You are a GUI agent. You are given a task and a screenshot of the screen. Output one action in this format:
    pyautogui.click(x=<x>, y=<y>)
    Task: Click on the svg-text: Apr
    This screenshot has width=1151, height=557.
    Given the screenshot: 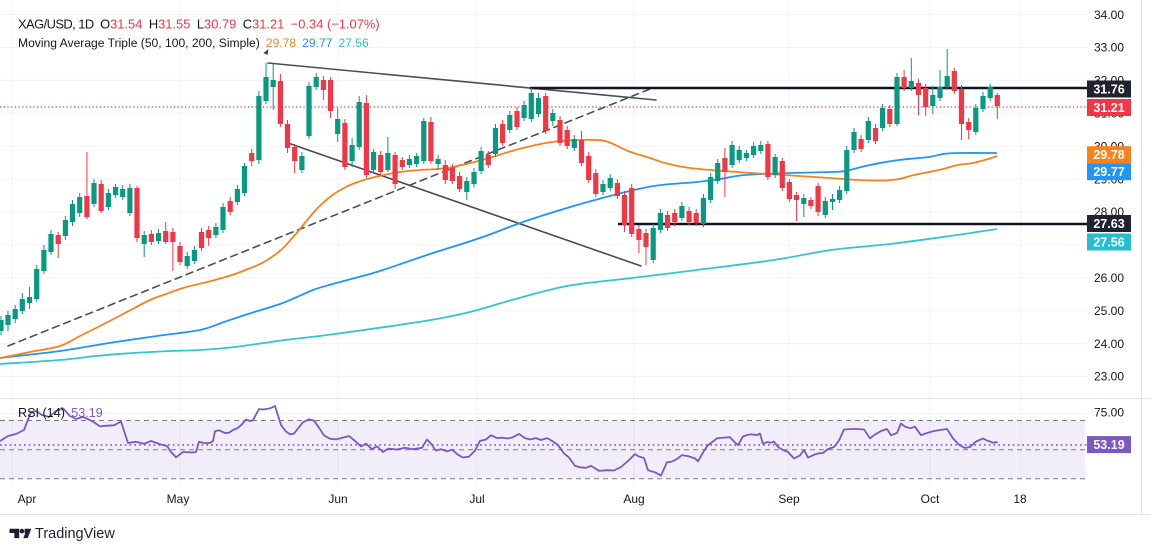 What is the action you would take?
    pyautogui.click(x=27, y=499)
    